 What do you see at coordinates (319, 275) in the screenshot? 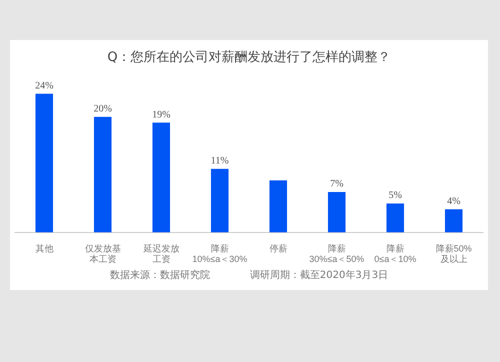
I see `text: 调研周期：截至2020年3月3日` at bounding box center [319, 275].